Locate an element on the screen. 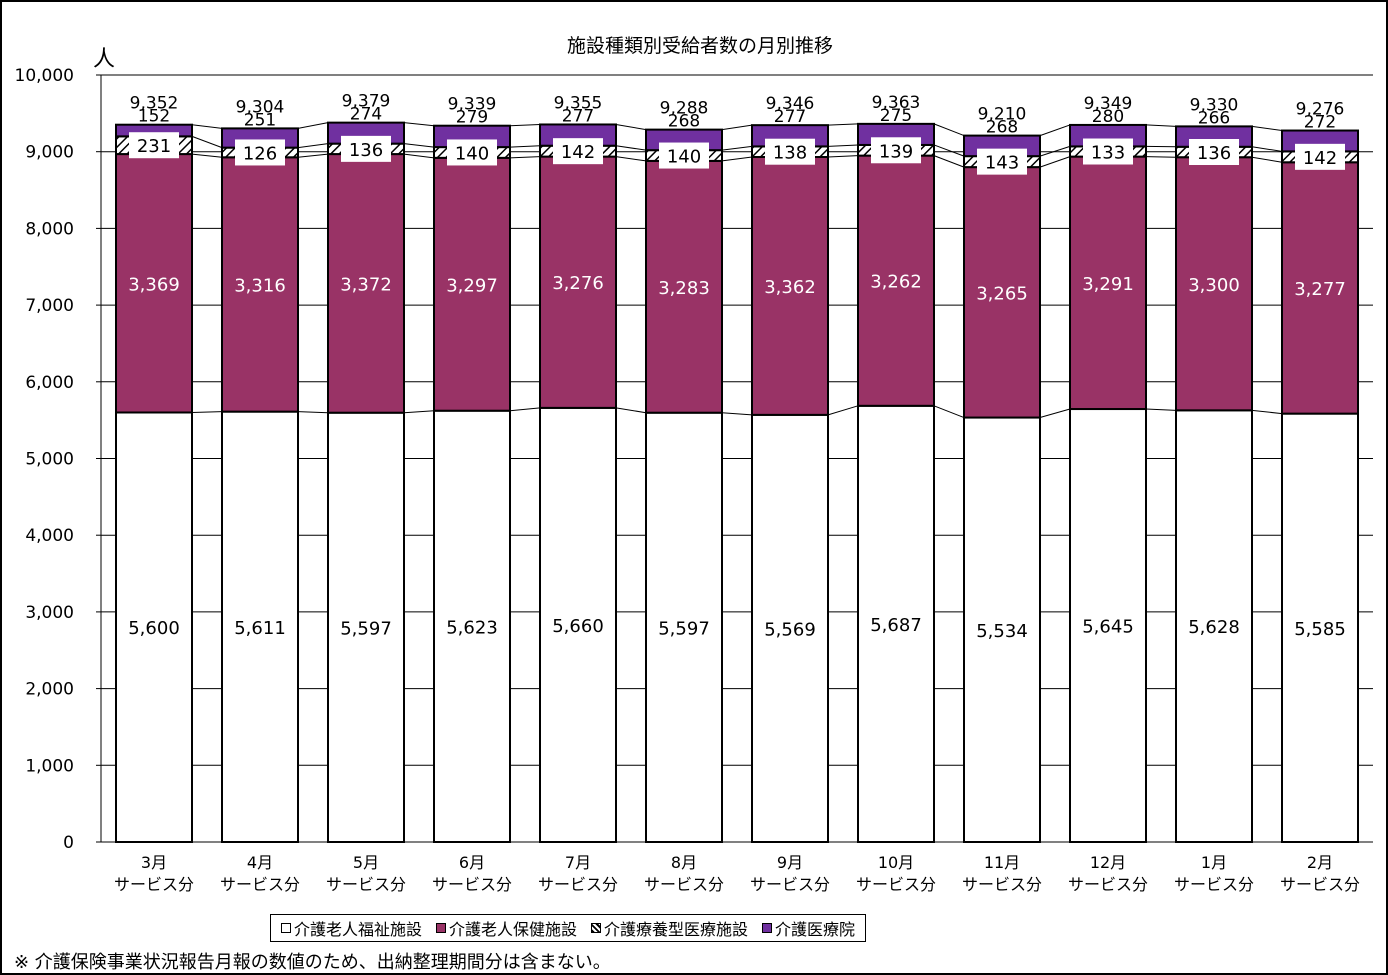 This screenshot has height=975, width=1388. data-label: 279 is located at coordinates (472, 118).